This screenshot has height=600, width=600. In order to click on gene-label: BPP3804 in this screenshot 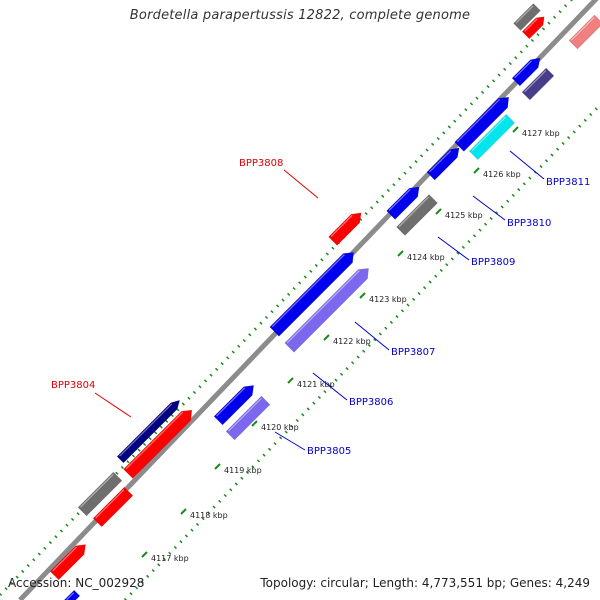, I will do `click(73, 385)`.